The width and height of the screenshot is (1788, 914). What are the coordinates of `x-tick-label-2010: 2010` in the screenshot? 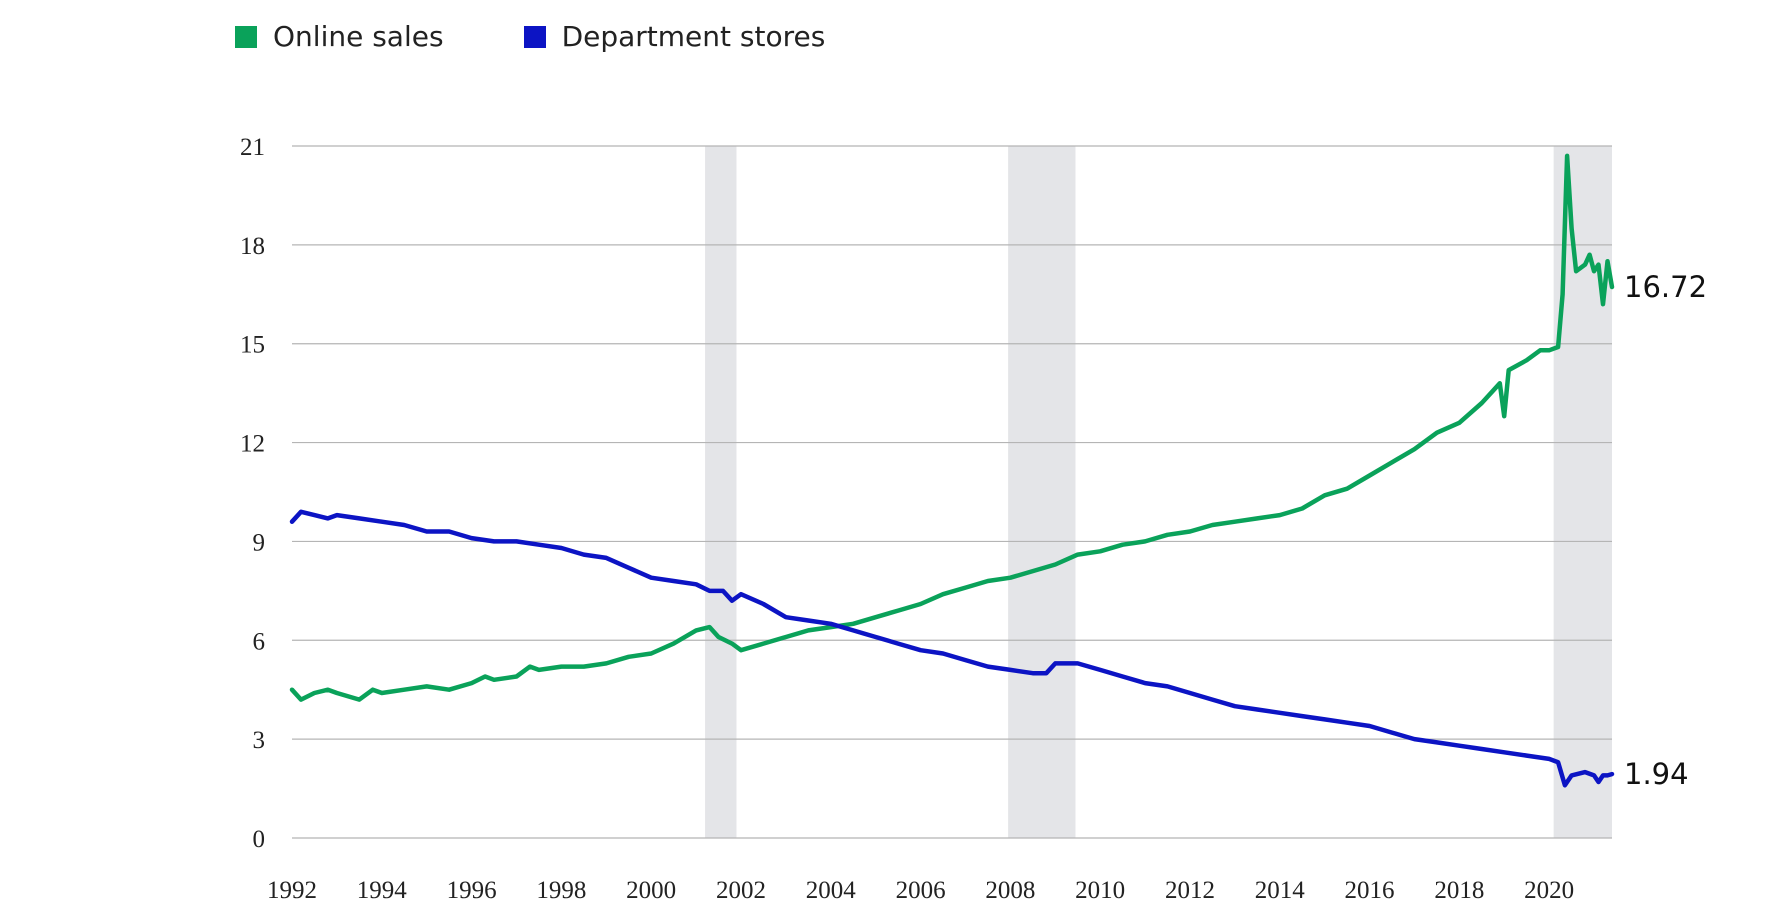 It's located at (1100, 890).